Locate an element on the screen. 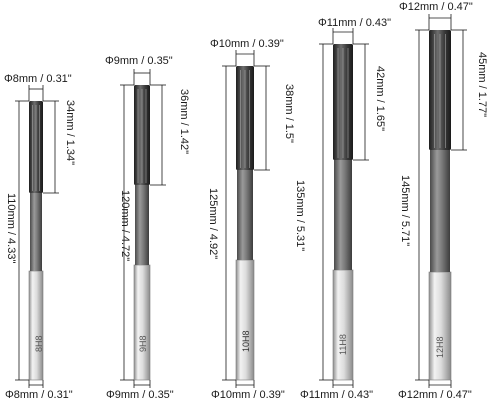 This screenshot has width=500, height=403. reamer-5-bottom-diameter: Φ12mm / 0.47" is located at coordinates (435, 395).